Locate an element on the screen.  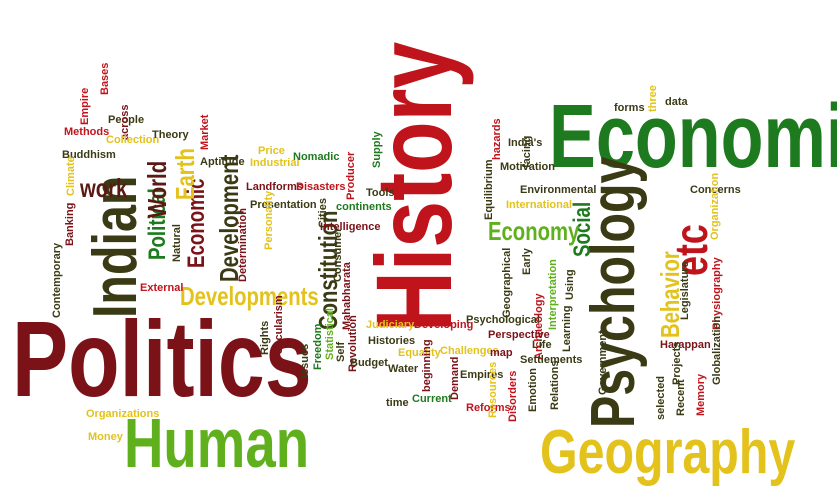
word-organization: Organization is located at coordinates (715, 206).